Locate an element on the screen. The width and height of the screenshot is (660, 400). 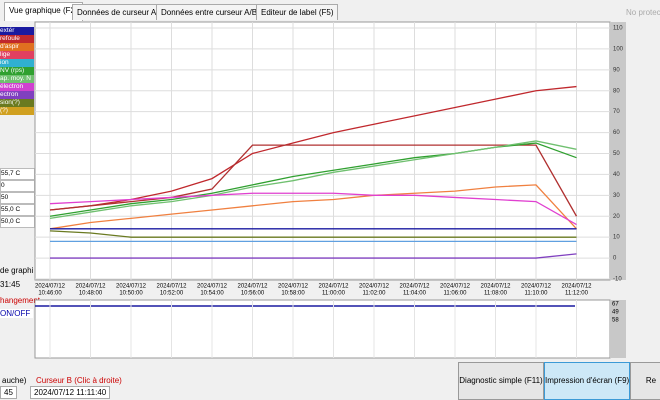
side-value: 50,0 C is located at coordinates (17, 222).